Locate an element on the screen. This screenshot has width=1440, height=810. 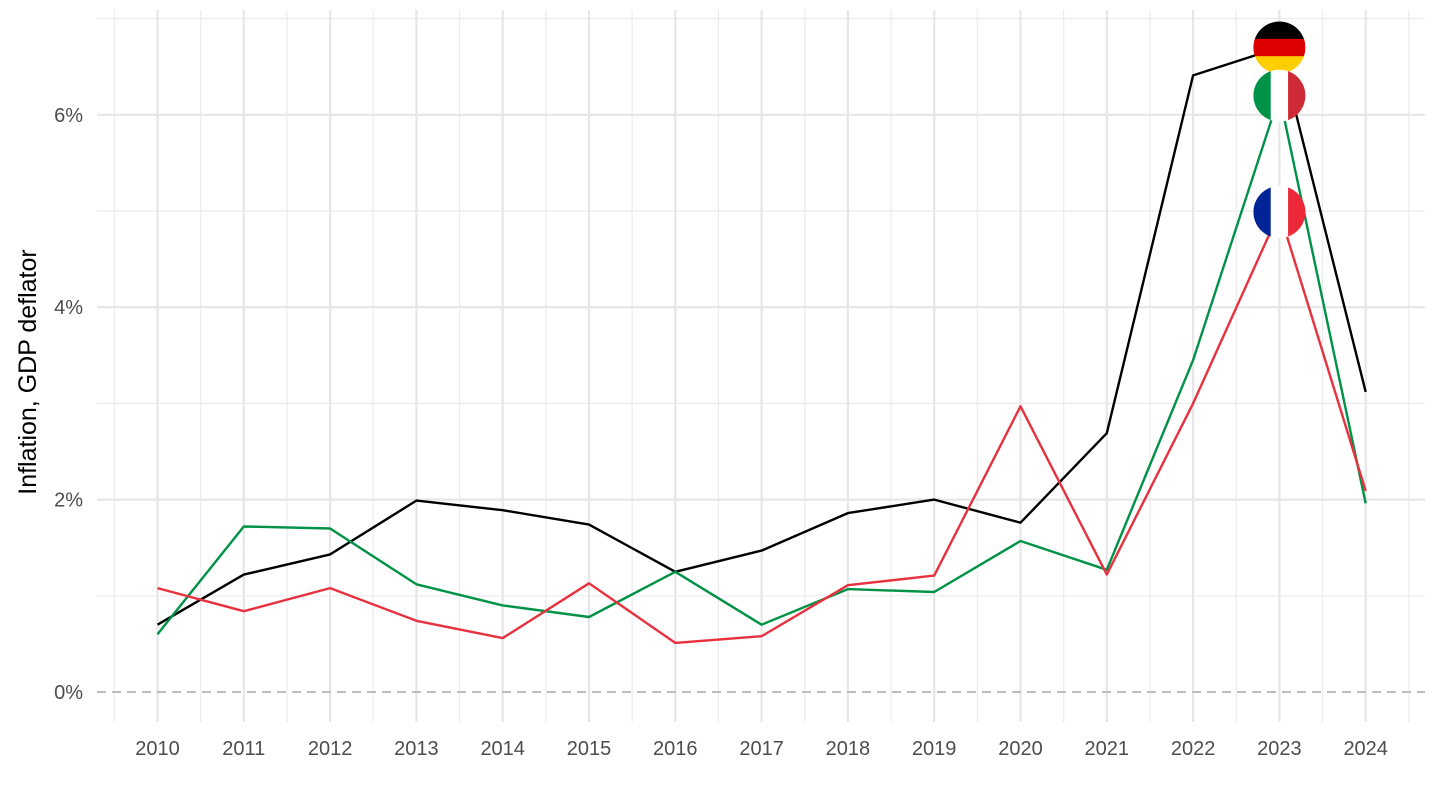
x-tick-label: 2017 is located at coordinates (761, 749).